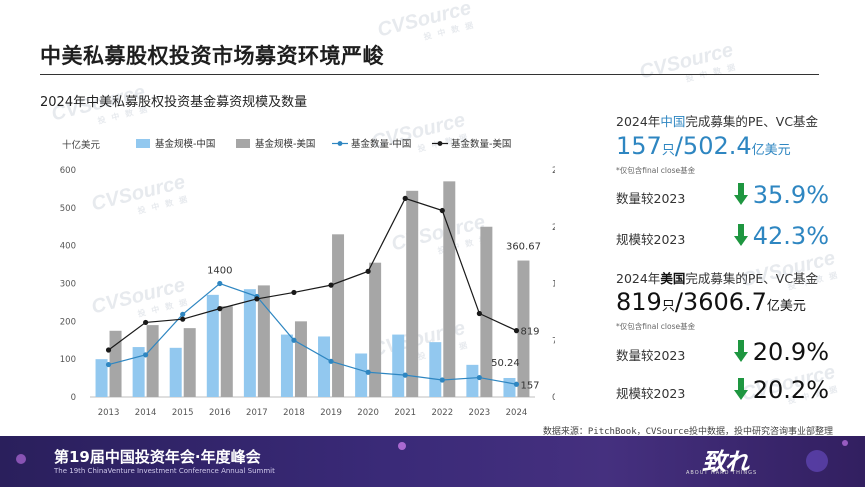 The width and height of the screenshot is (865, 487). Describe the element at coordinates (68, 322) in the screenshot. I see `y-tick-label-left: 200` at that location.